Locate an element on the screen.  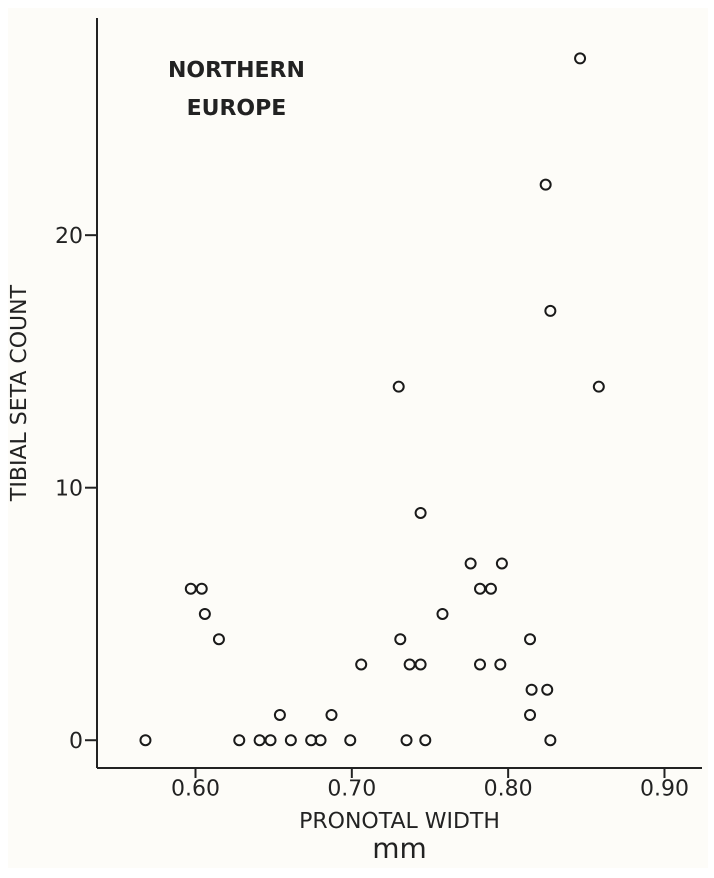
y-tick-label: 10 is located at coordinates (69, 489).